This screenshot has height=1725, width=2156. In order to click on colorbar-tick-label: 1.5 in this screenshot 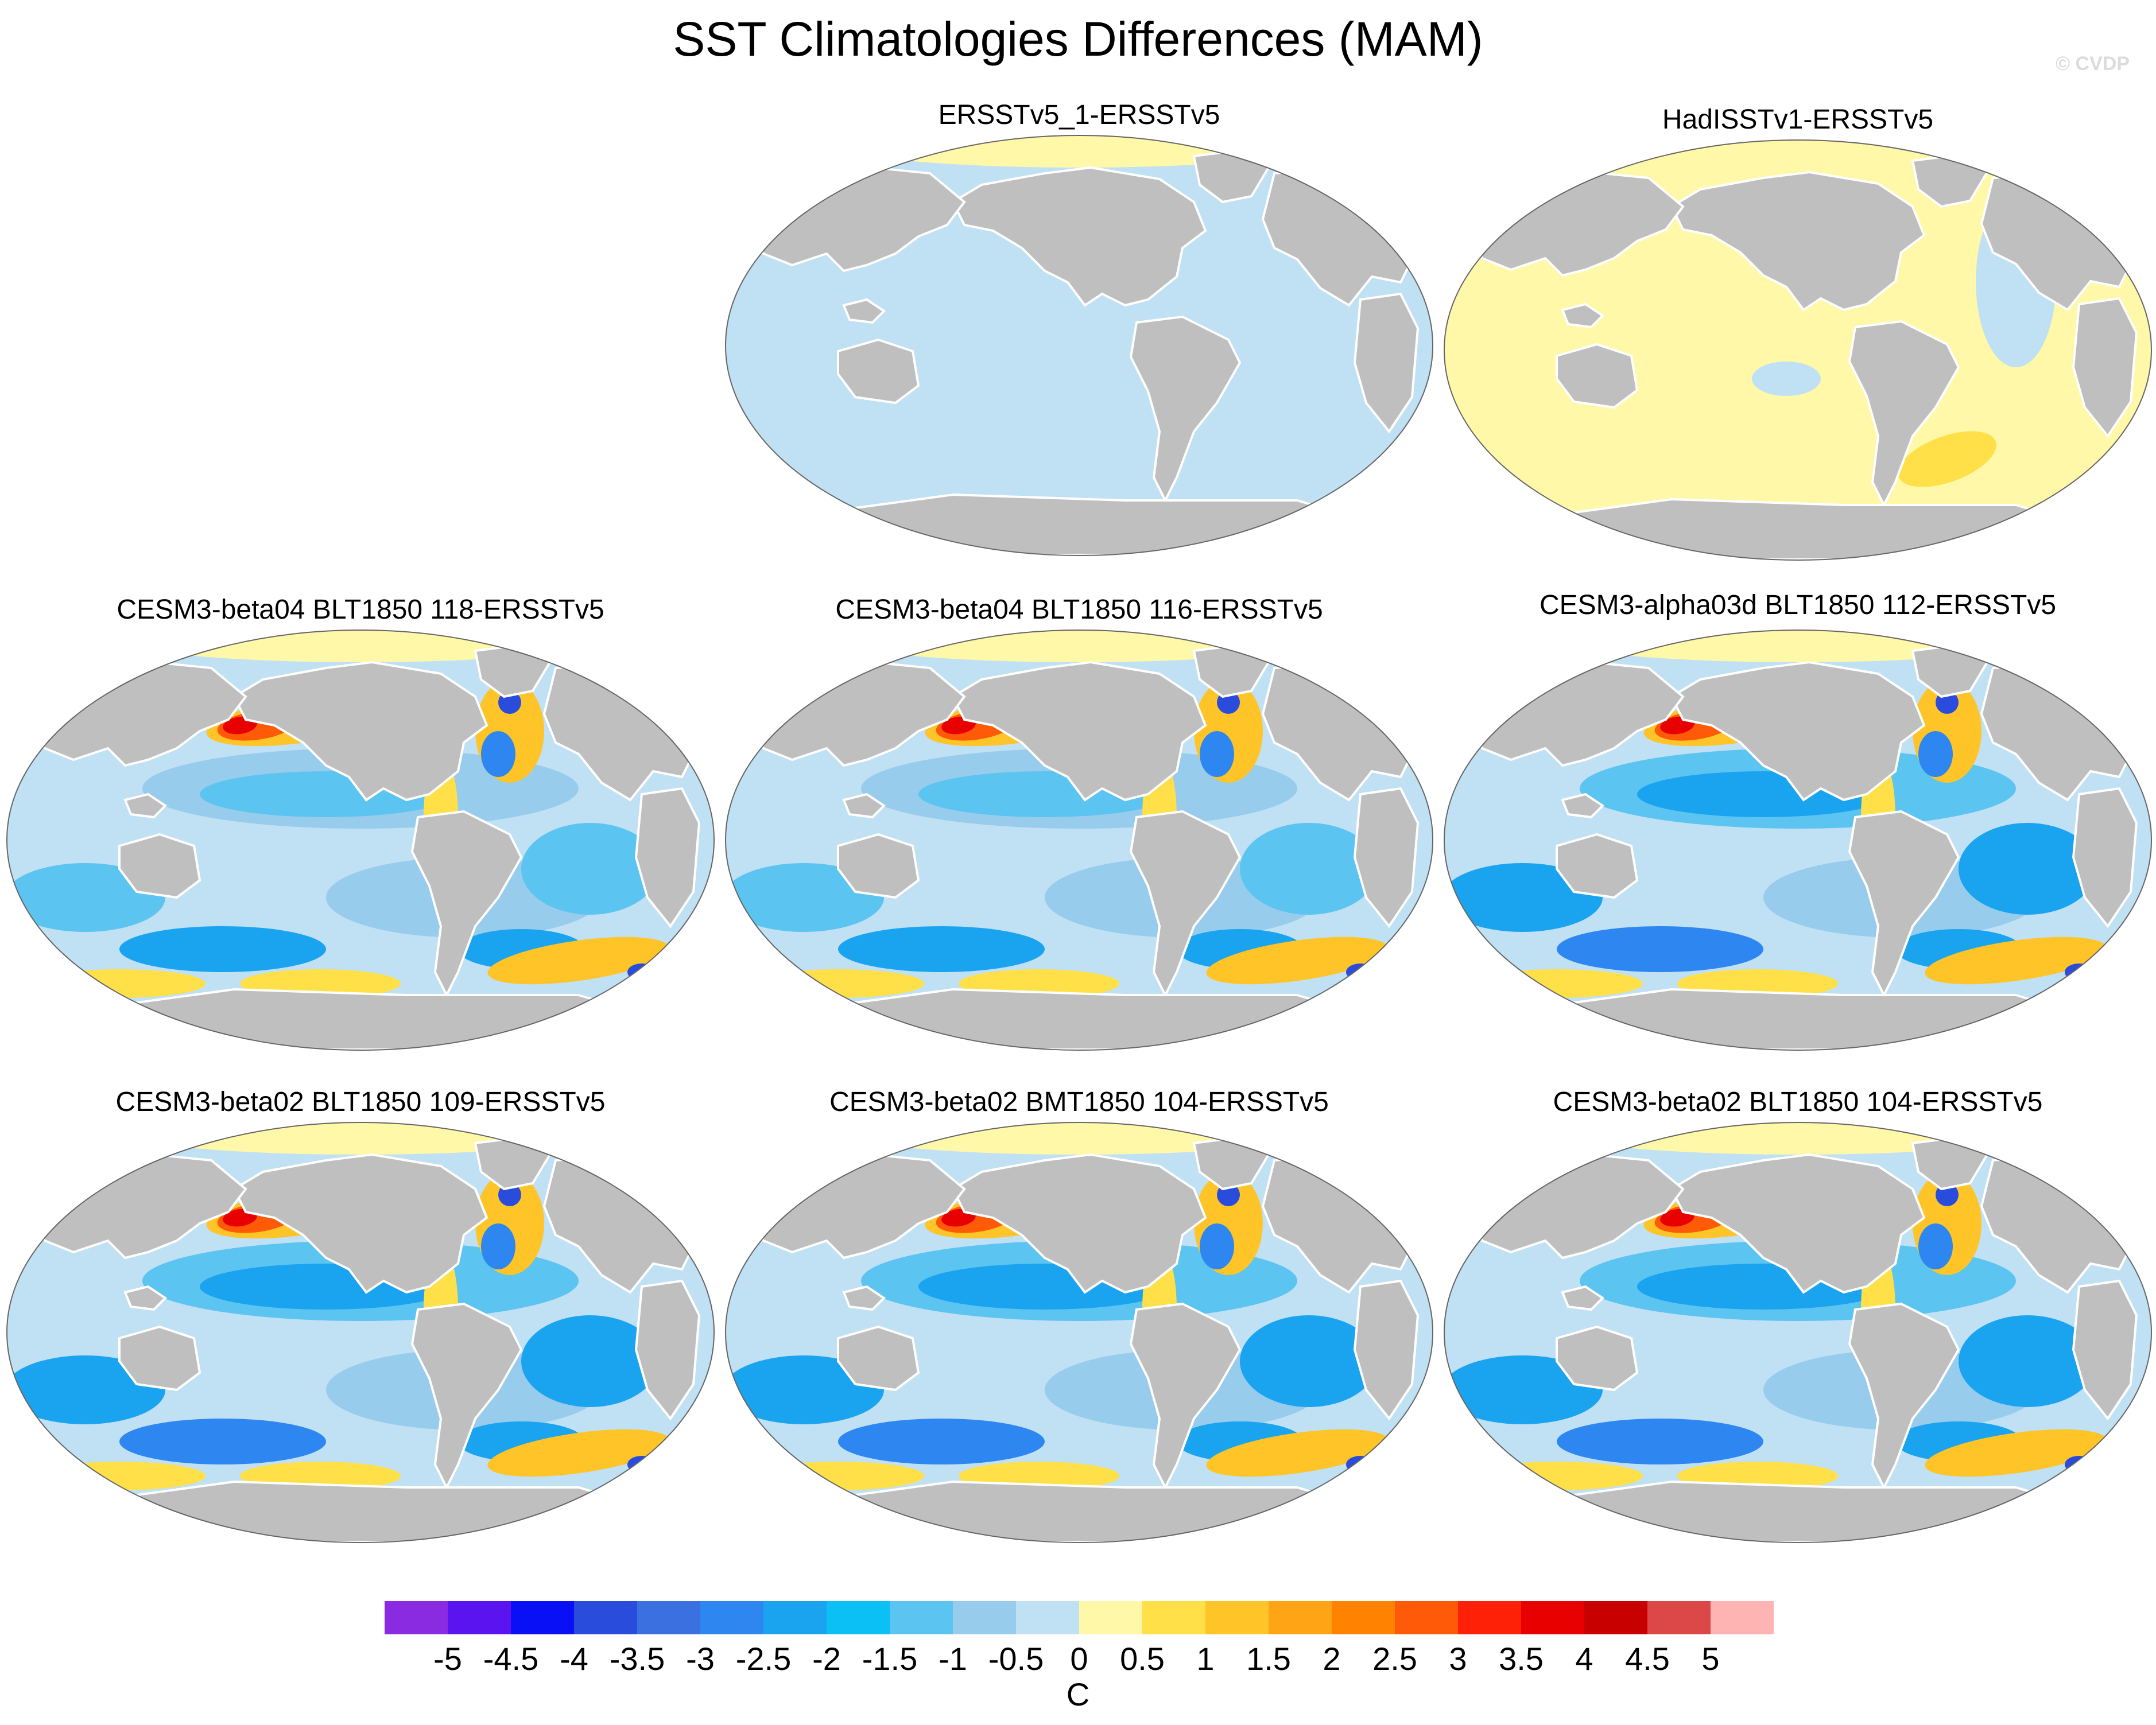, I will do `click(1268, 1659)`.